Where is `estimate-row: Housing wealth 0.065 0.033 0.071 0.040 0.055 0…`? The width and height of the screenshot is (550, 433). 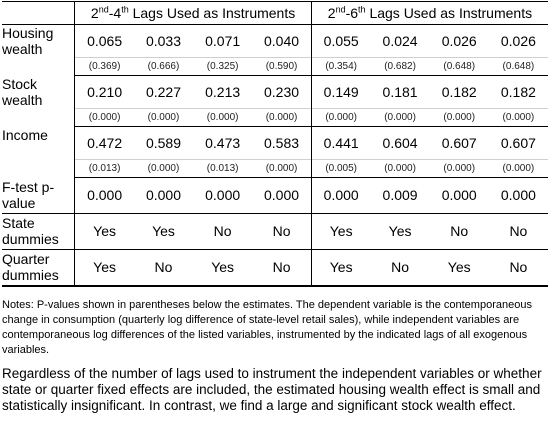 estimate-row: Housing wealth 0.065 0.033 0.071 0.040 0.055 0… is located at coordinates (275, 50).